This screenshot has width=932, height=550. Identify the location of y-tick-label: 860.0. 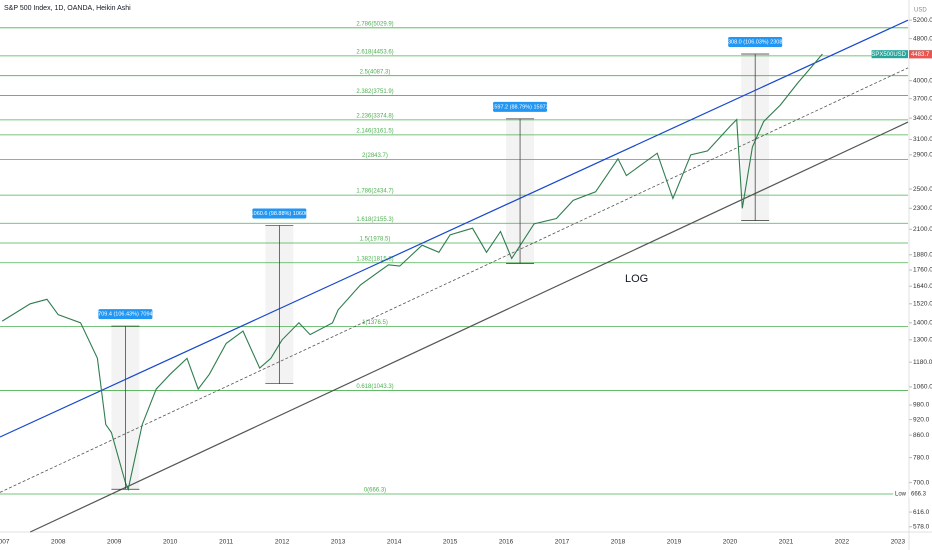
(921, 435).